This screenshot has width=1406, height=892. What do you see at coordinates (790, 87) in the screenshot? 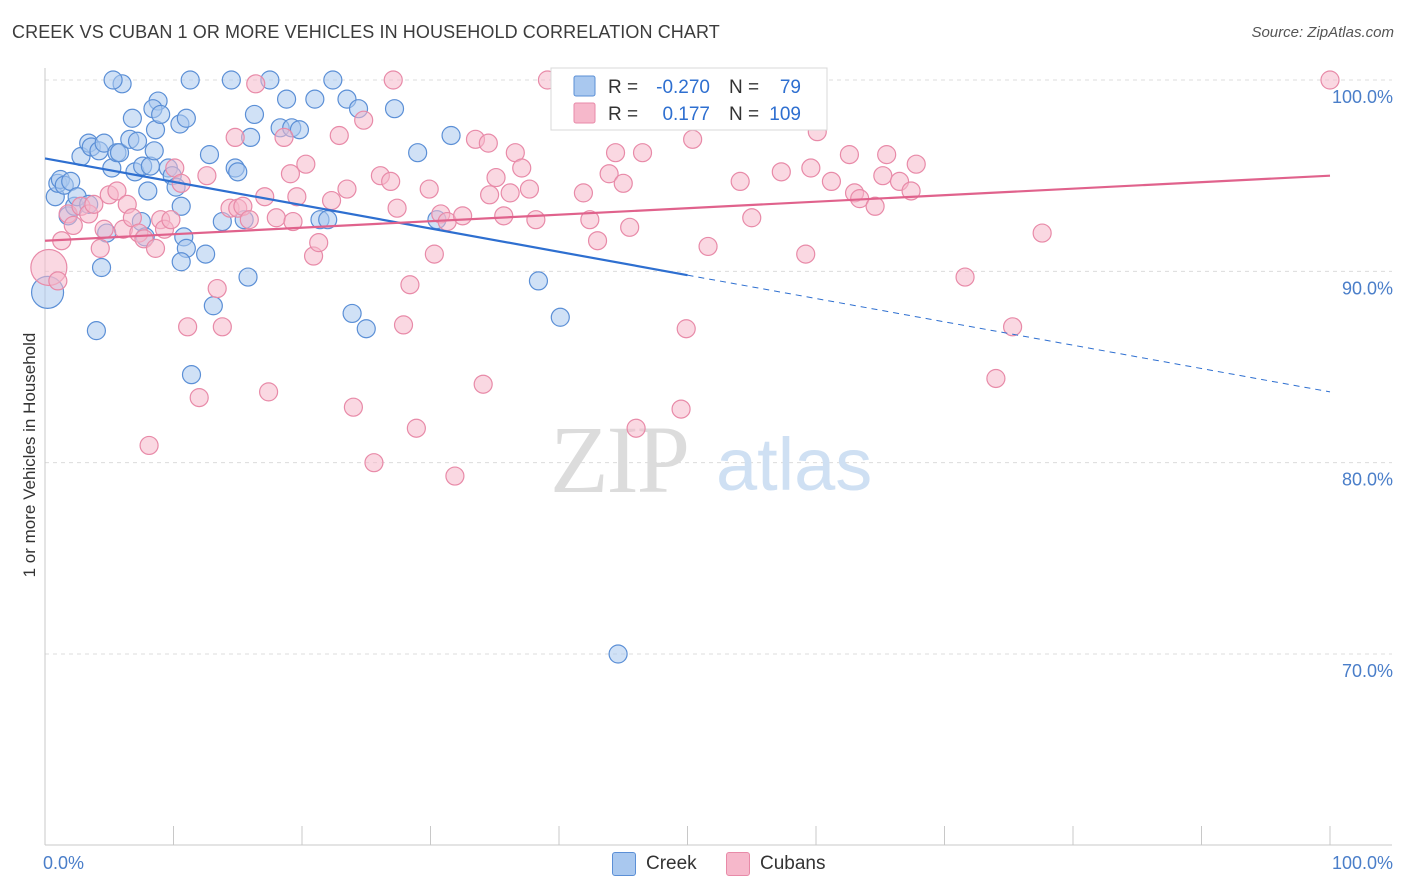
I see `legend-n-value-creek: 79` at bounding box center [790, 87].